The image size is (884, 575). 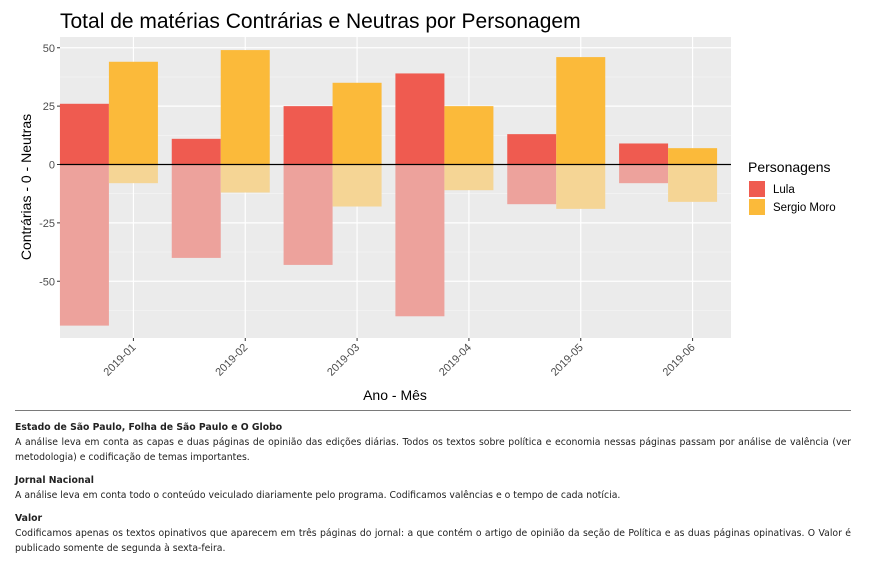 I want to click on legend-title: Personagens, so click(x=789, y=167).